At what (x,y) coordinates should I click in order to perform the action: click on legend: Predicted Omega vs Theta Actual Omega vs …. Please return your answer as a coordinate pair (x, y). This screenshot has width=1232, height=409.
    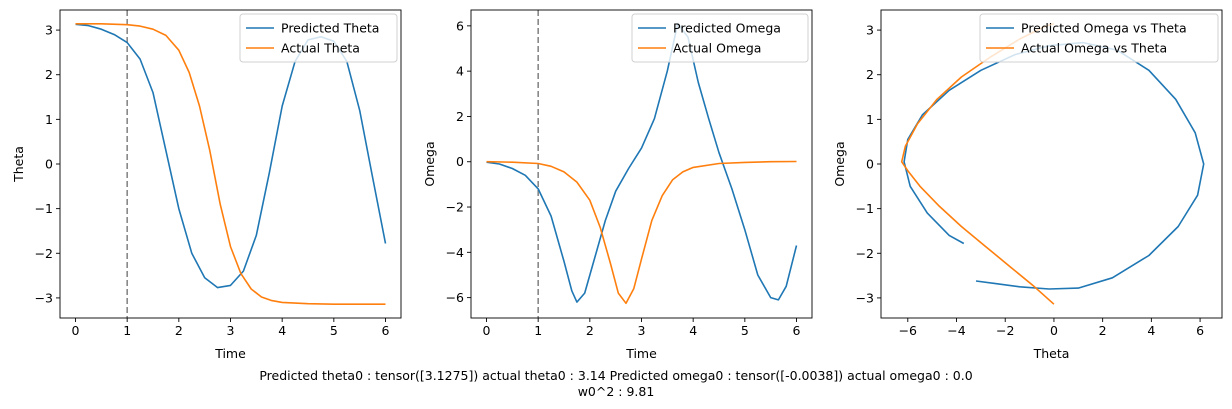
    Looking at the image, I should click on (1099, 38).